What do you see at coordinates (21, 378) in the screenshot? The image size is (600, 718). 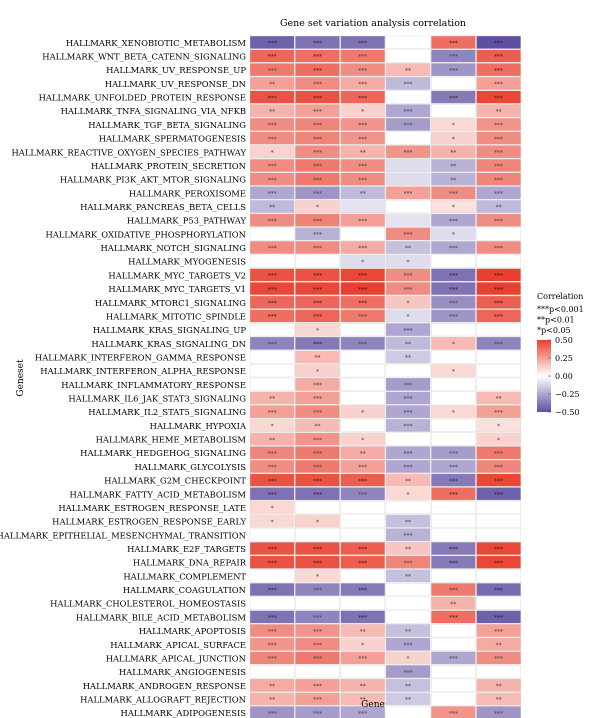 I see `y-axis-label: Geneset` at bounding box center [21, 378].